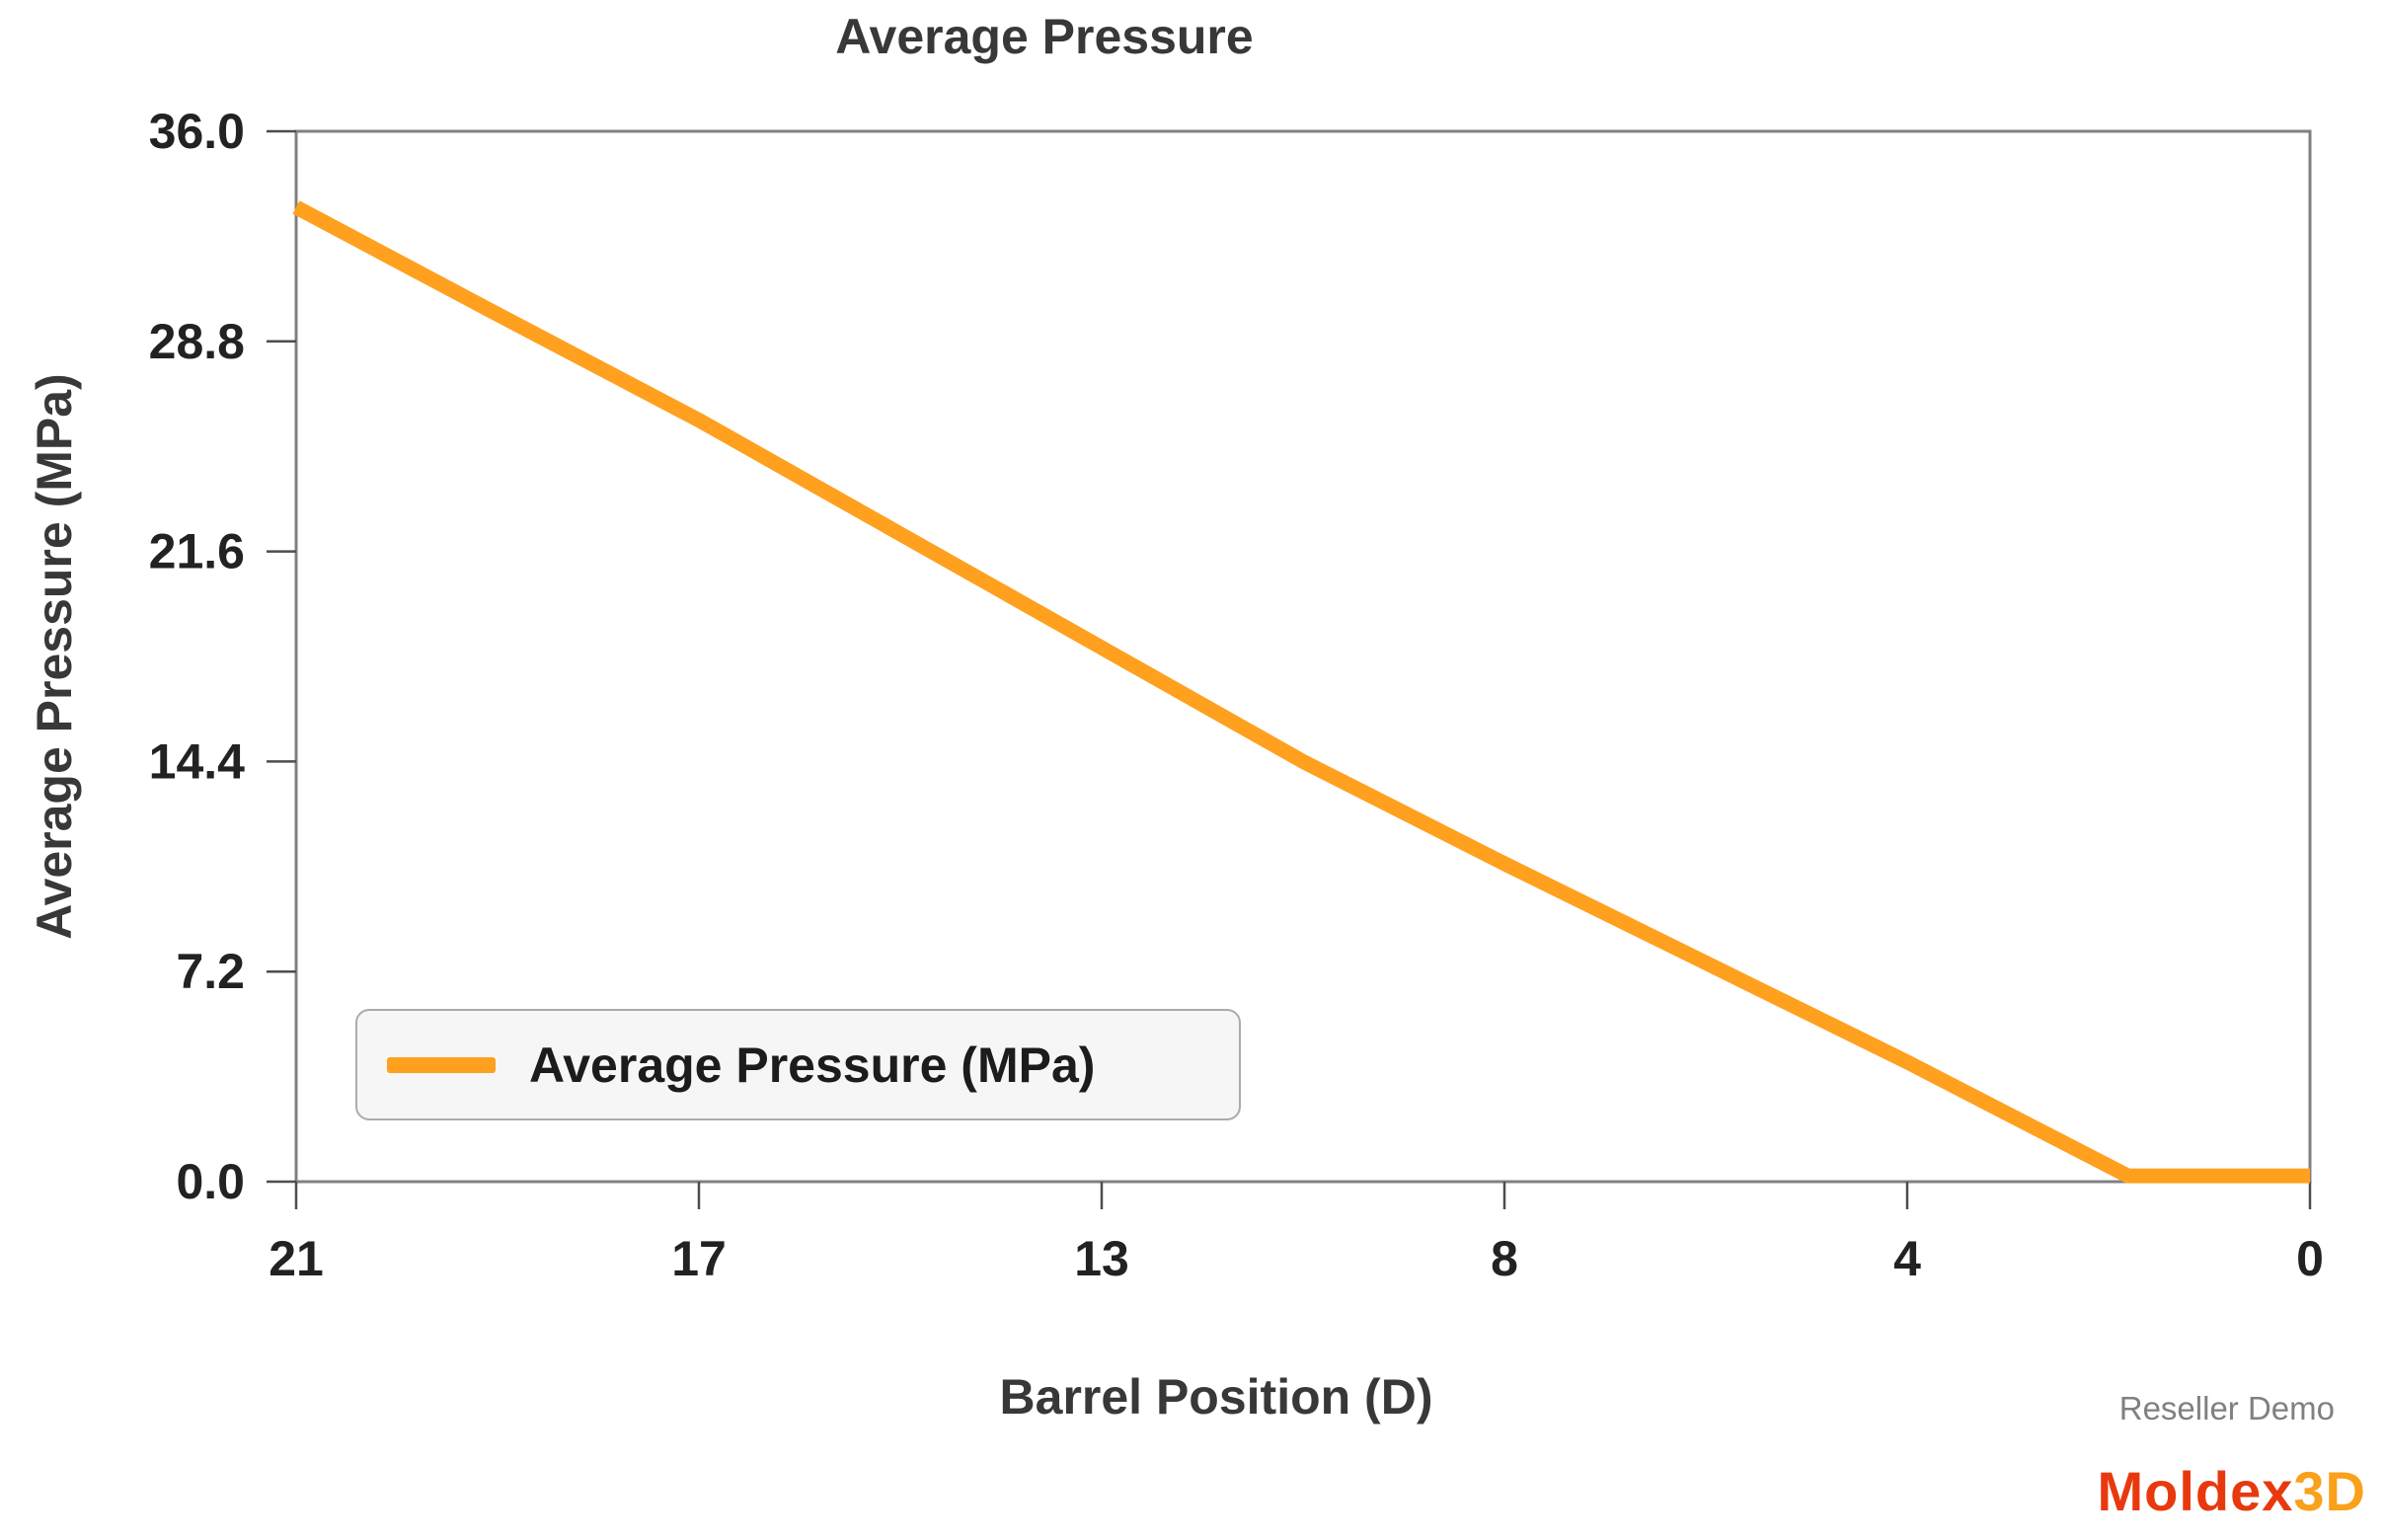 This screenshot has height=1540, width=2384. What do you see at coordinates (1504, 1258) in the screenshot?
I see `x-tick-label: 8` at bounding box center [1504, 1258].